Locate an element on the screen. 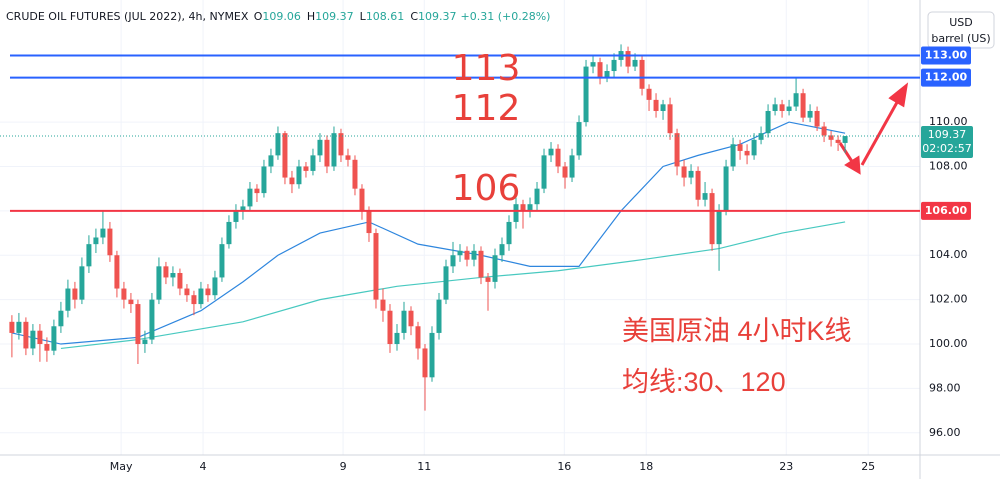  y-tick-label: 104.00 is located at coordinates (948, 254).